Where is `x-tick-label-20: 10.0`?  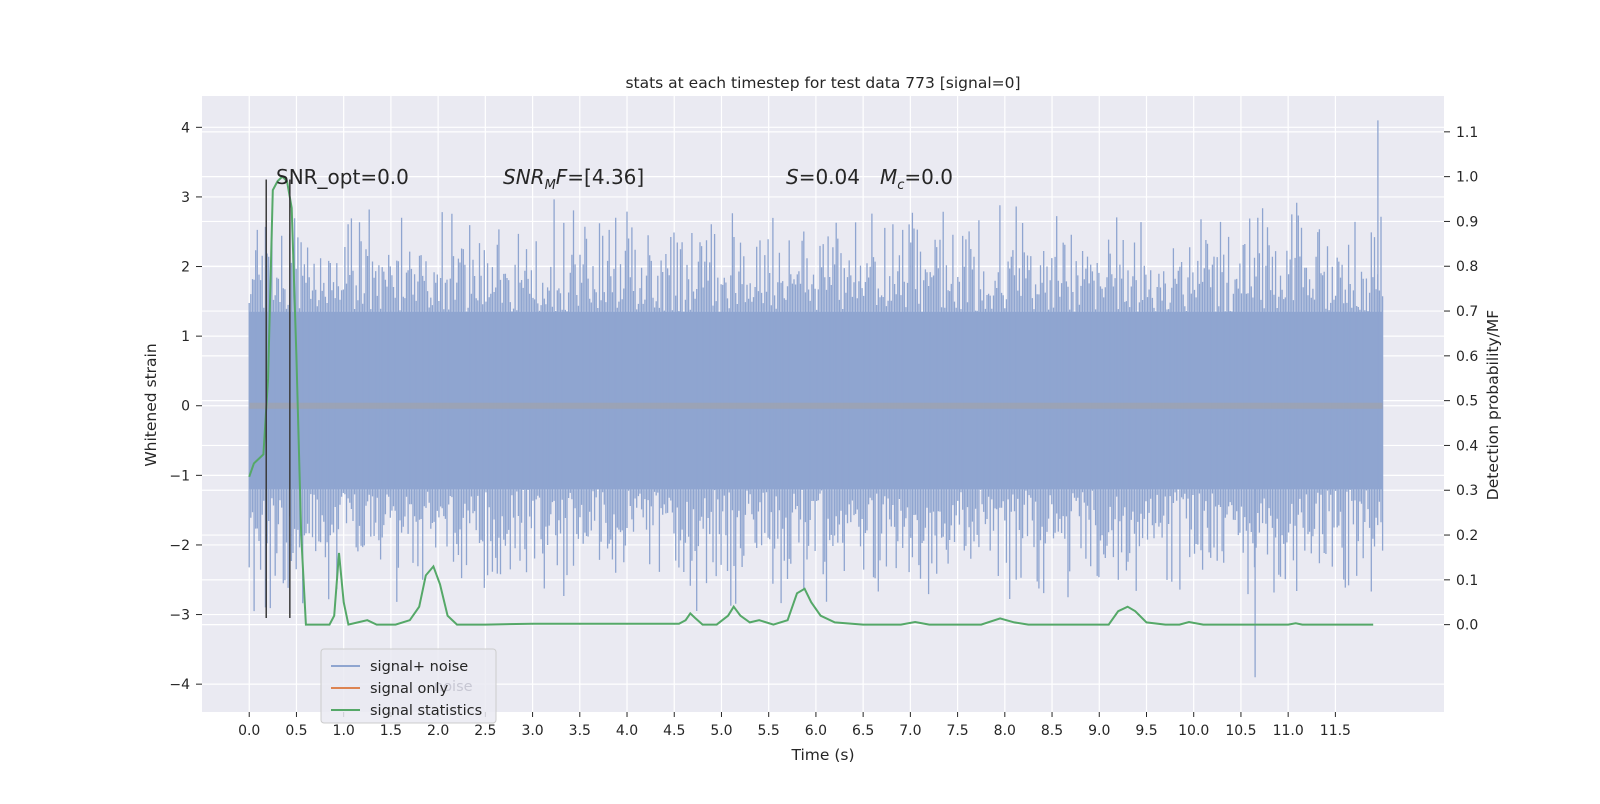 x-tick-label-20: 10.0 is located at coordinates (1193, 731).